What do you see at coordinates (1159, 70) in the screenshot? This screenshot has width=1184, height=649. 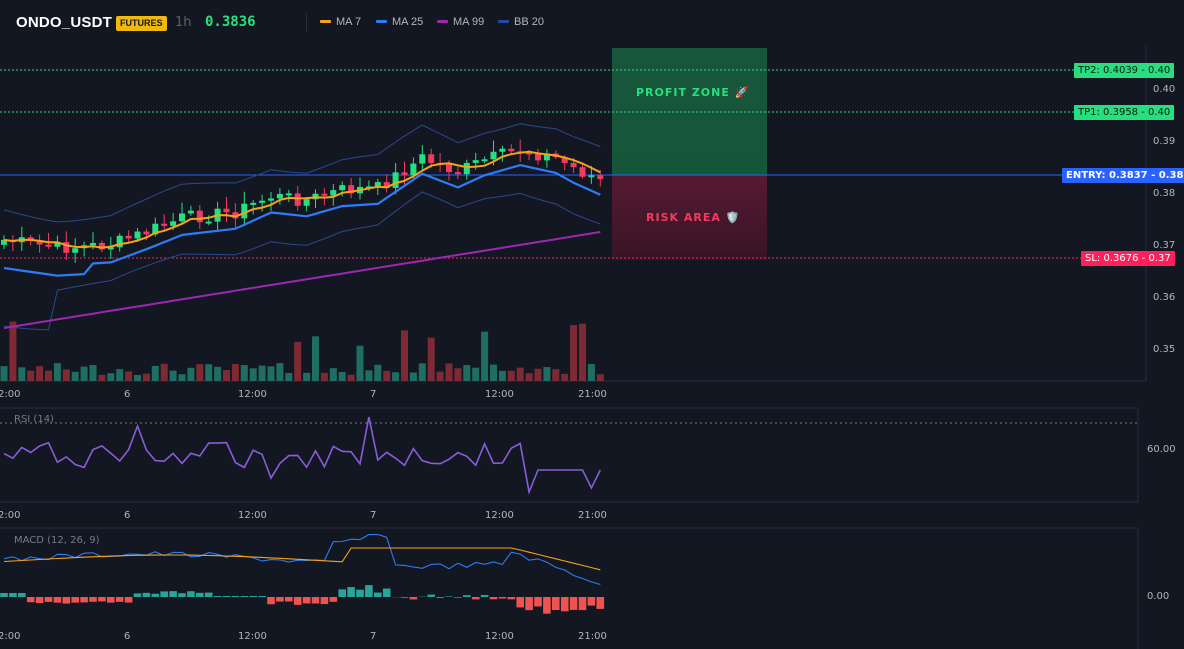 I see `tp2-tag-axis: 0.40` at bounding box center [1159, 70].